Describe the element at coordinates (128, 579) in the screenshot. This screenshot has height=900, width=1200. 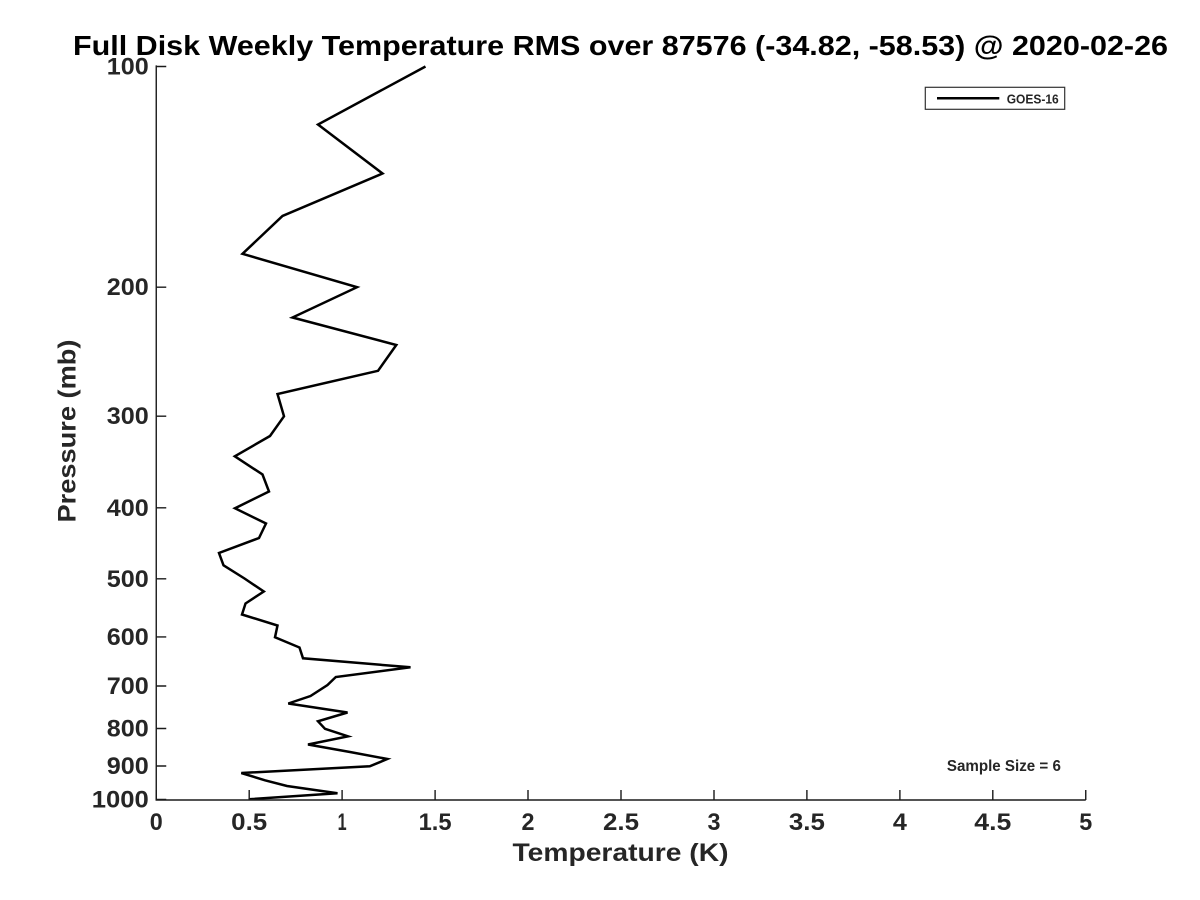
I see `svg-text: 500` at that location.